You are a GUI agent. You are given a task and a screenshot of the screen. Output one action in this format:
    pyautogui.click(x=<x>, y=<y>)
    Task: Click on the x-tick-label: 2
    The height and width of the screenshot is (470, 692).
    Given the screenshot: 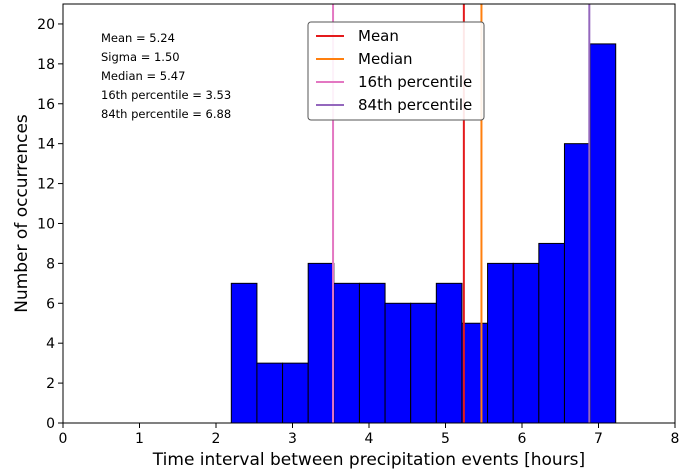 What is the action you would take?
    pyautogui.click(x=216, y=439)
    